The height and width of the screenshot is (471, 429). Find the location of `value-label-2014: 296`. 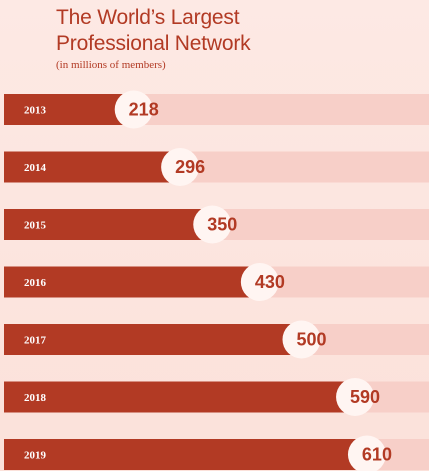

value-label-2014: 296 is located at coordinates (190, 167).